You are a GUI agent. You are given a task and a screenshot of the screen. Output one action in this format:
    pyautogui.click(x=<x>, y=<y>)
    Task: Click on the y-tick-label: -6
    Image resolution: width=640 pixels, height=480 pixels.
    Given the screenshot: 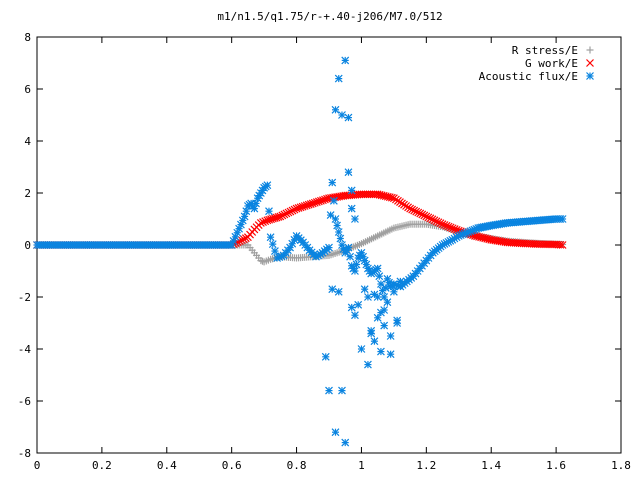 What is the action you would take?
    pyautogui.click(x=24, y=401)
    